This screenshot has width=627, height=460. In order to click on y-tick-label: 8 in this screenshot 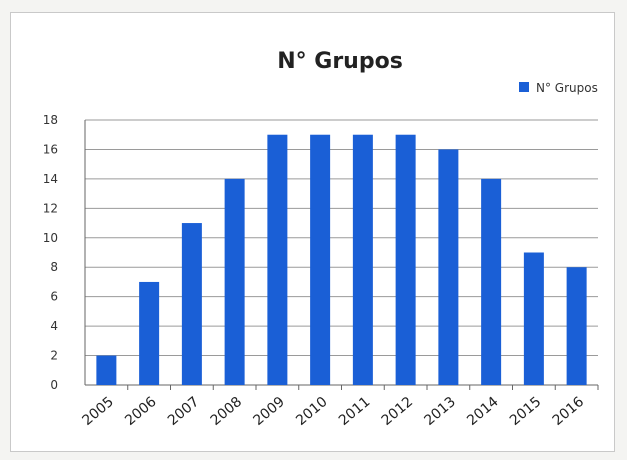, I will do `click(54, 267)`.